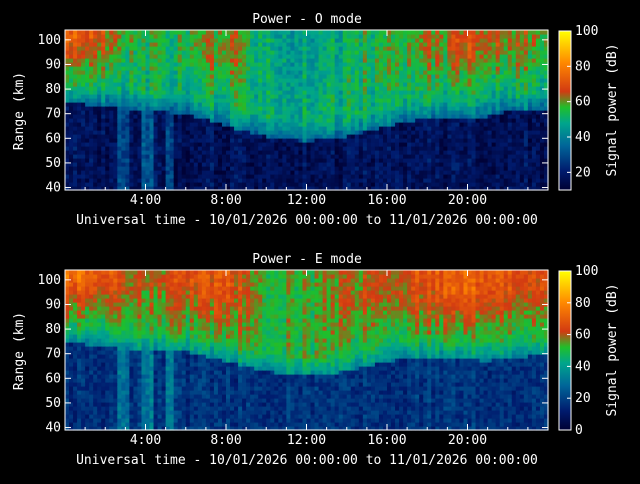 This screenshot has width=640, height=484. I want to click on o-mode-colorbar-tick-label: 20, so click(583, 172).